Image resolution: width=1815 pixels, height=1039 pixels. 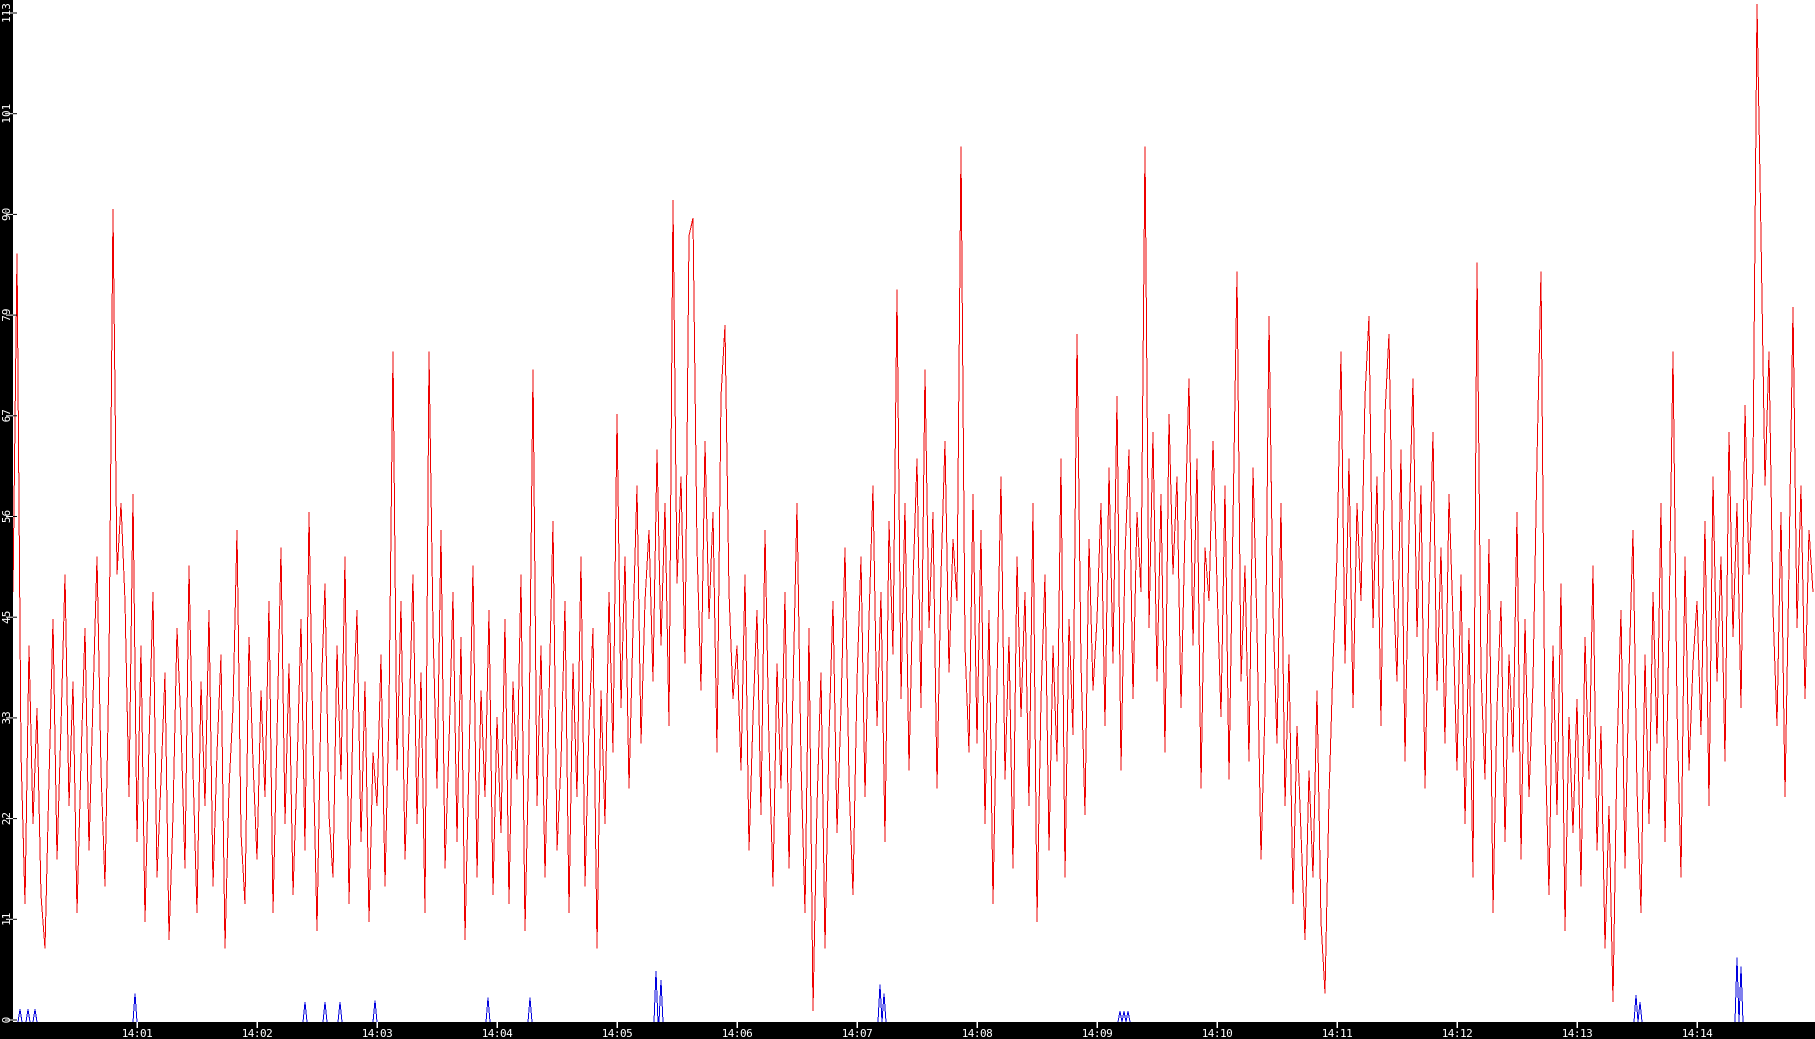 What do you see at coordinates (857, 1033) in the screenshot?
I see `x-tick-label: 14:07` at bounding box center [857, 1033].